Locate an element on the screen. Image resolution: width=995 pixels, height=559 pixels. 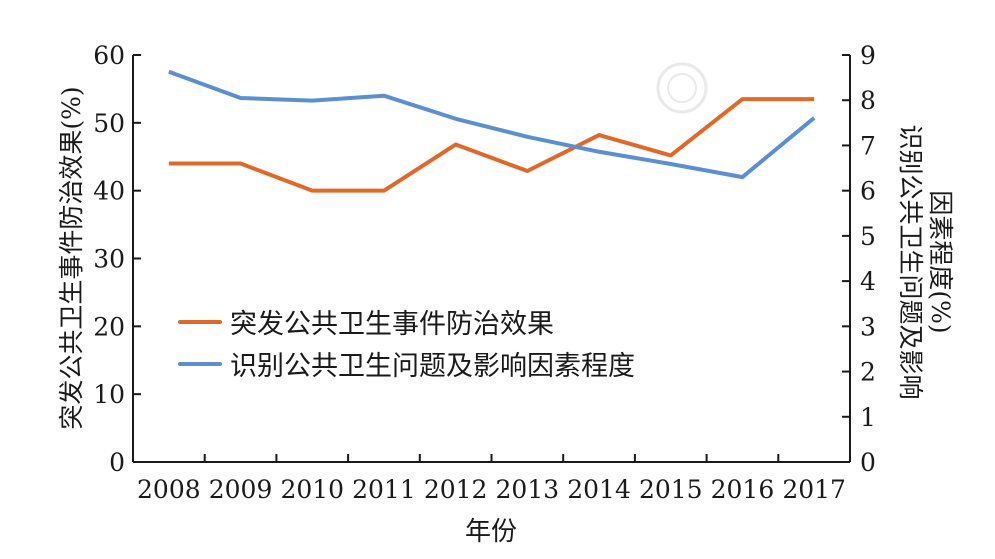
y-left-tick-label: 10 is located at coordinates (109, 394).